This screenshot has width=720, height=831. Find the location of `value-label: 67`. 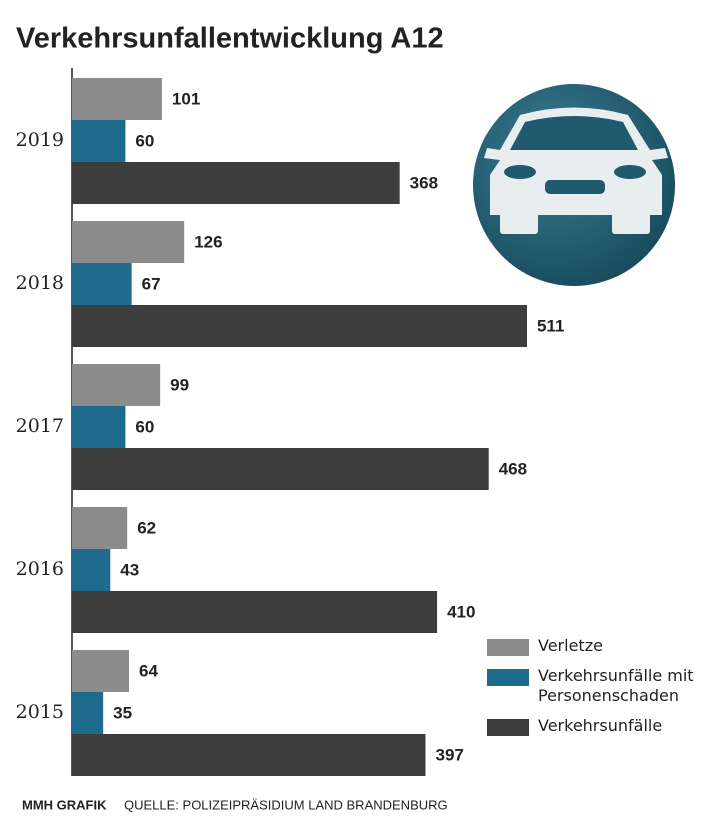

value-label: 67 is located at coordinates (151, 283).